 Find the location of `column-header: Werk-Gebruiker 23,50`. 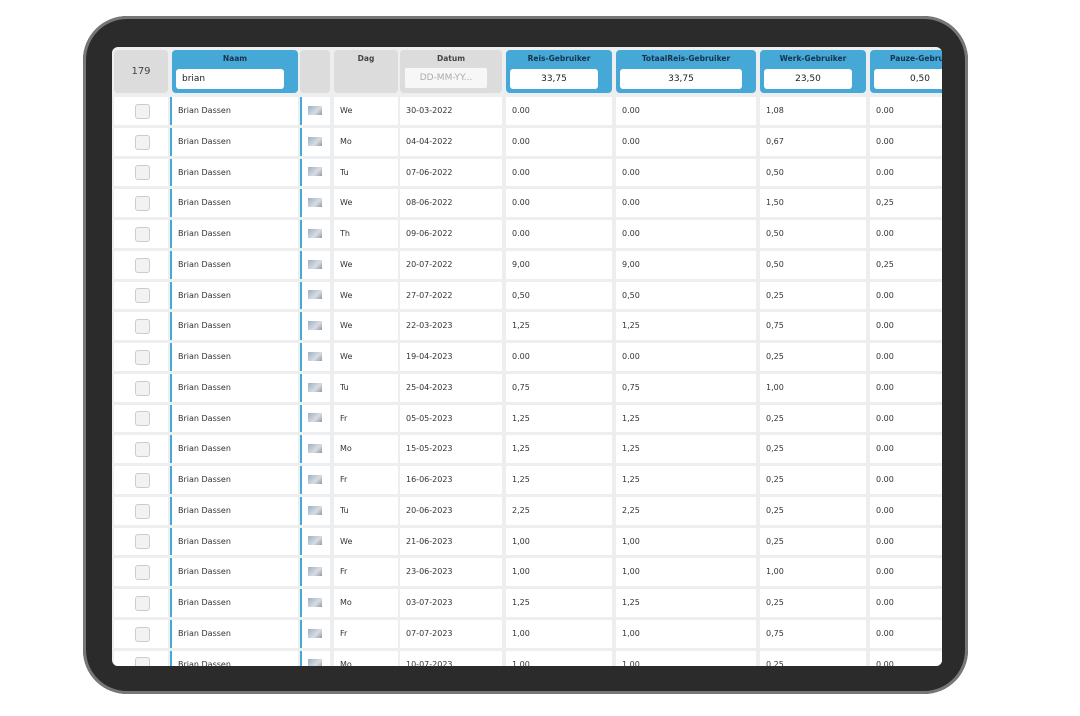

column-header: Werk-Gebruiker 23,50 is located at coordinates (813, 71).